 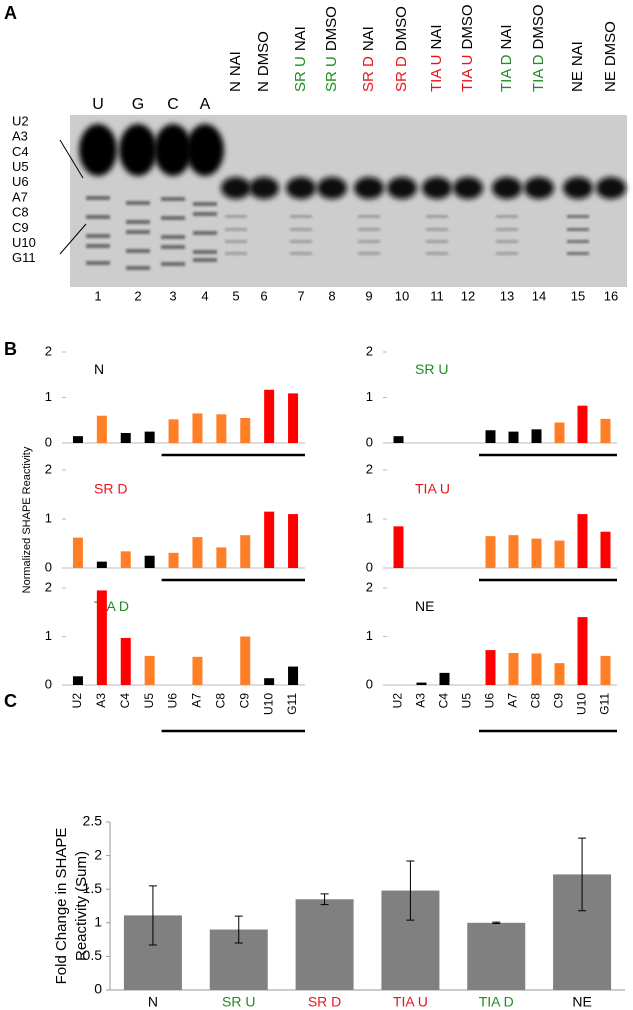 I want to click on nucleotide-label: C8, so click(x=20, y=212).